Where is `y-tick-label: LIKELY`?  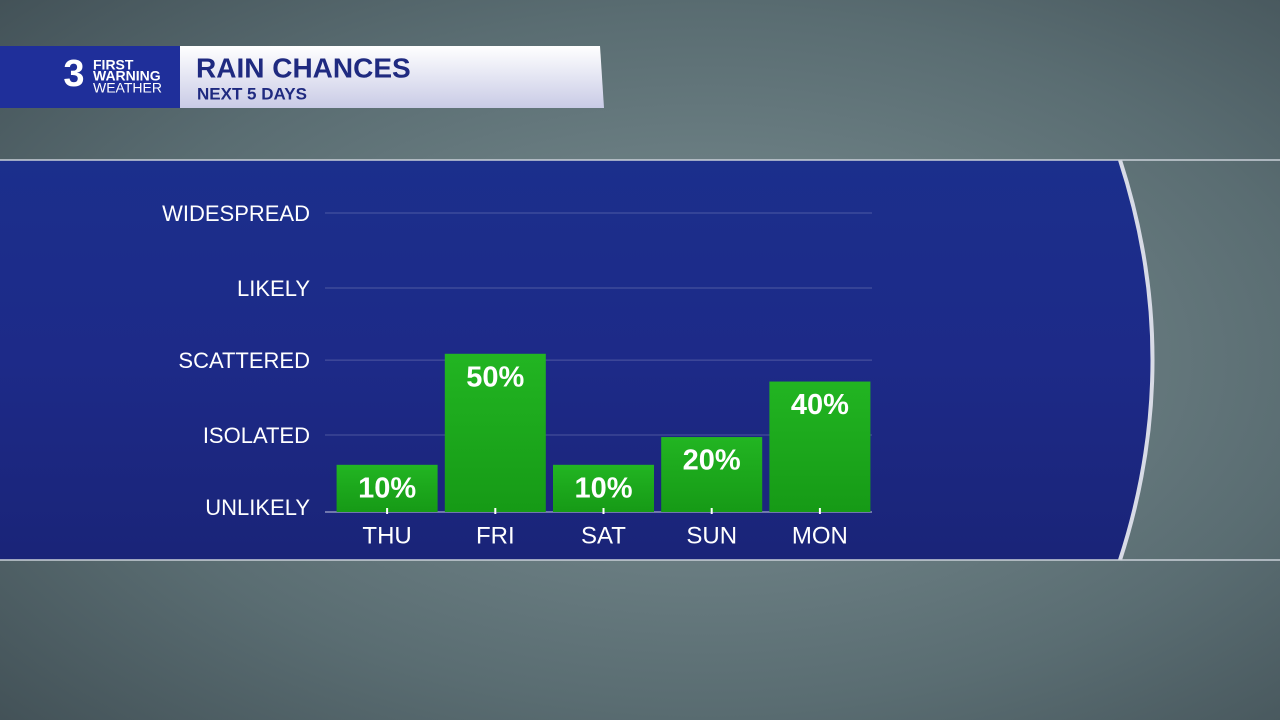 y-tick-label: LIKELY is located at coordinates (273, 288).